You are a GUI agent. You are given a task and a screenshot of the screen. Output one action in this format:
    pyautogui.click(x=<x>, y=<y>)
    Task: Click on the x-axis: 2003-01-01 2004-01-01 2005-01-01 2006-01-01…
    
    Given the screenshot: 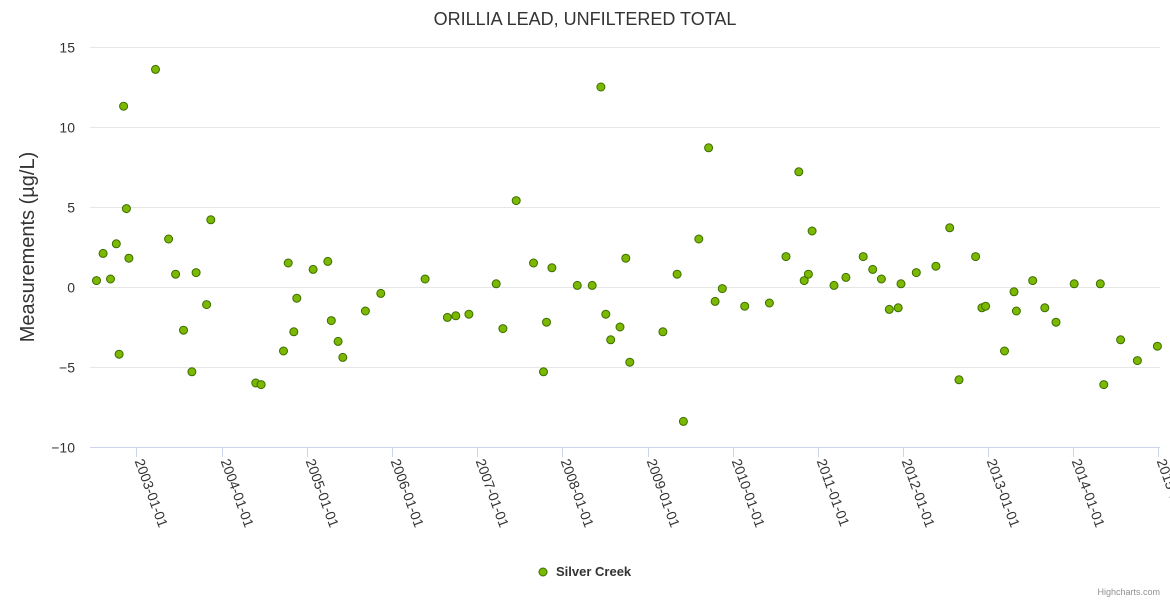 What is the action you would take?
    pyautogui.click(x=630, y=488)
    